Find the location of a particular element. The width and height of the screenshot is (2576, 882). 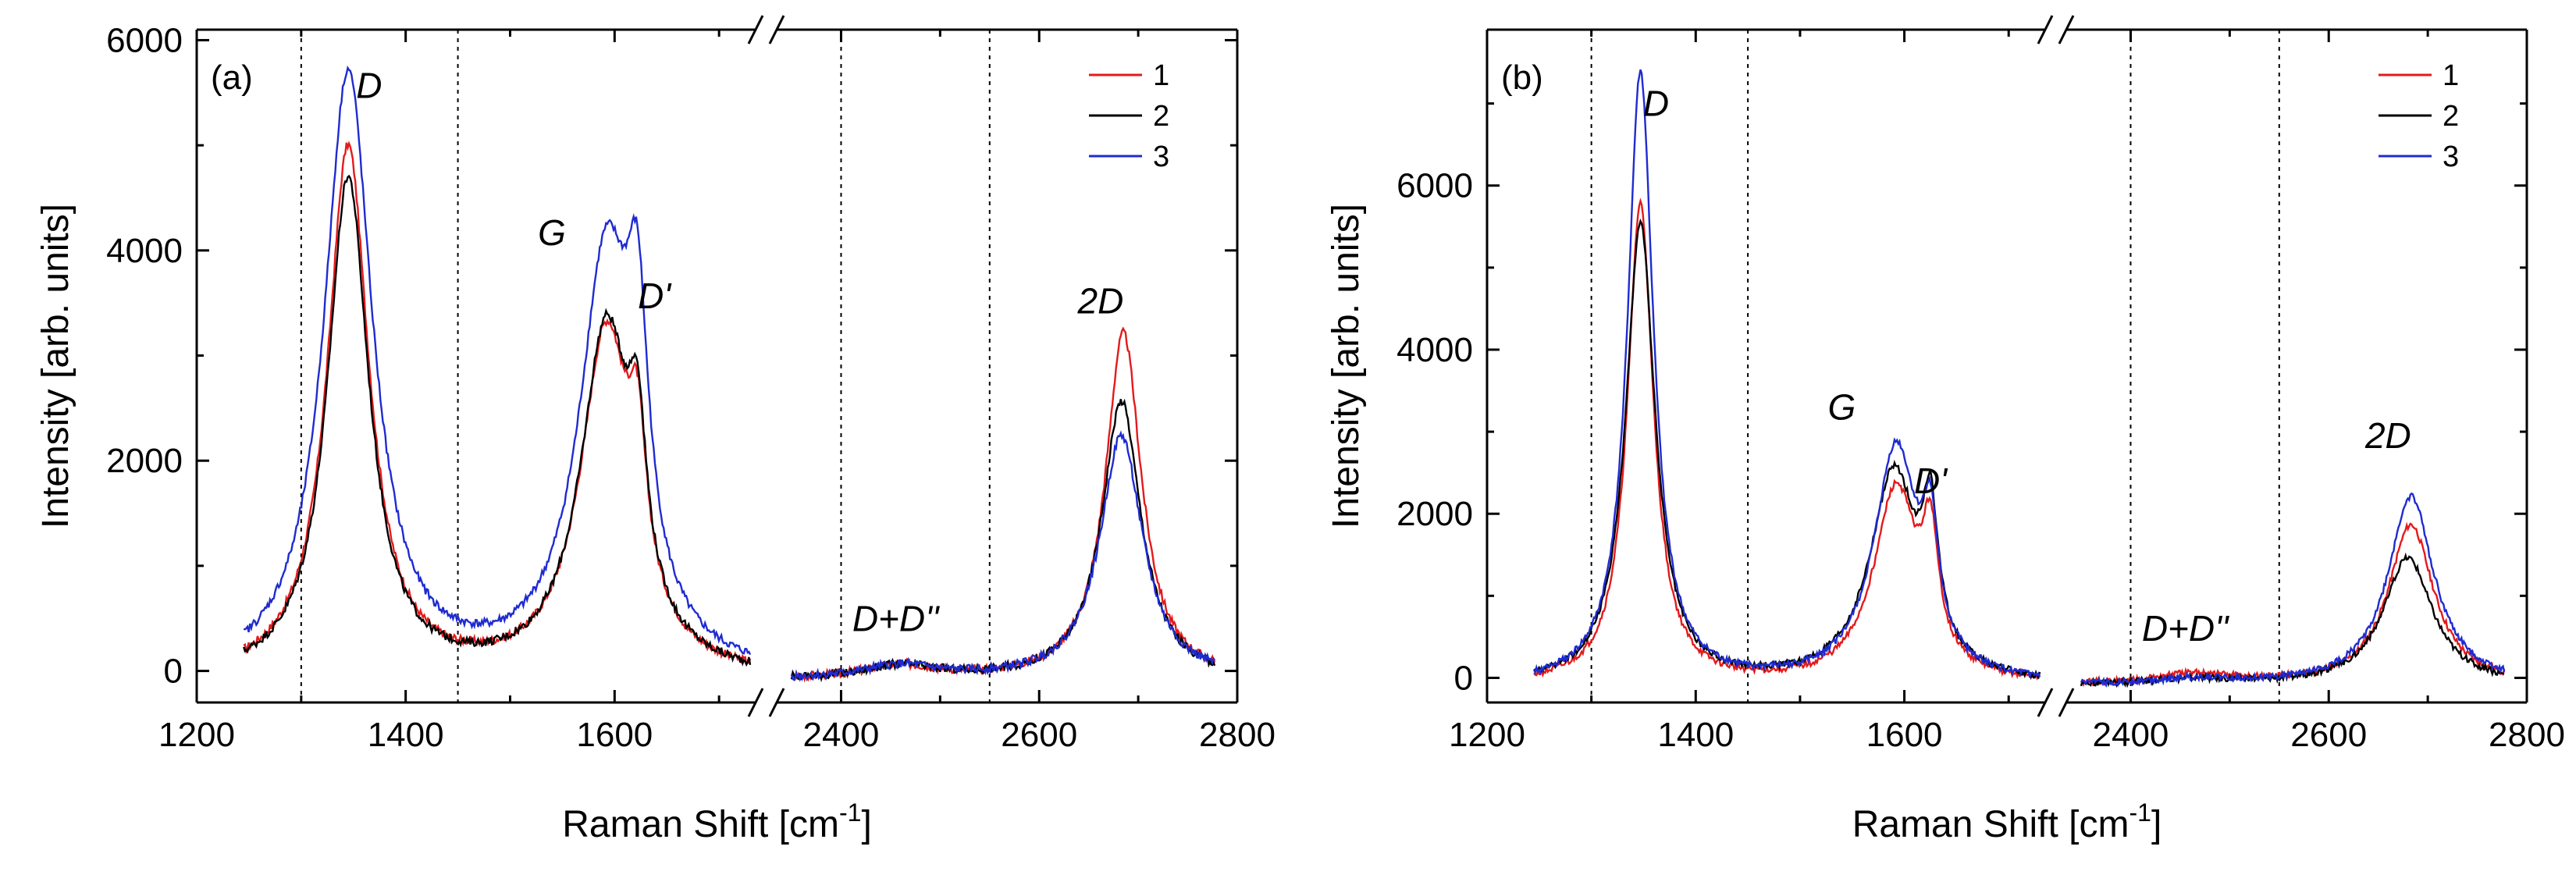

panel-label: (b) is located at coordinates (1522, 78).